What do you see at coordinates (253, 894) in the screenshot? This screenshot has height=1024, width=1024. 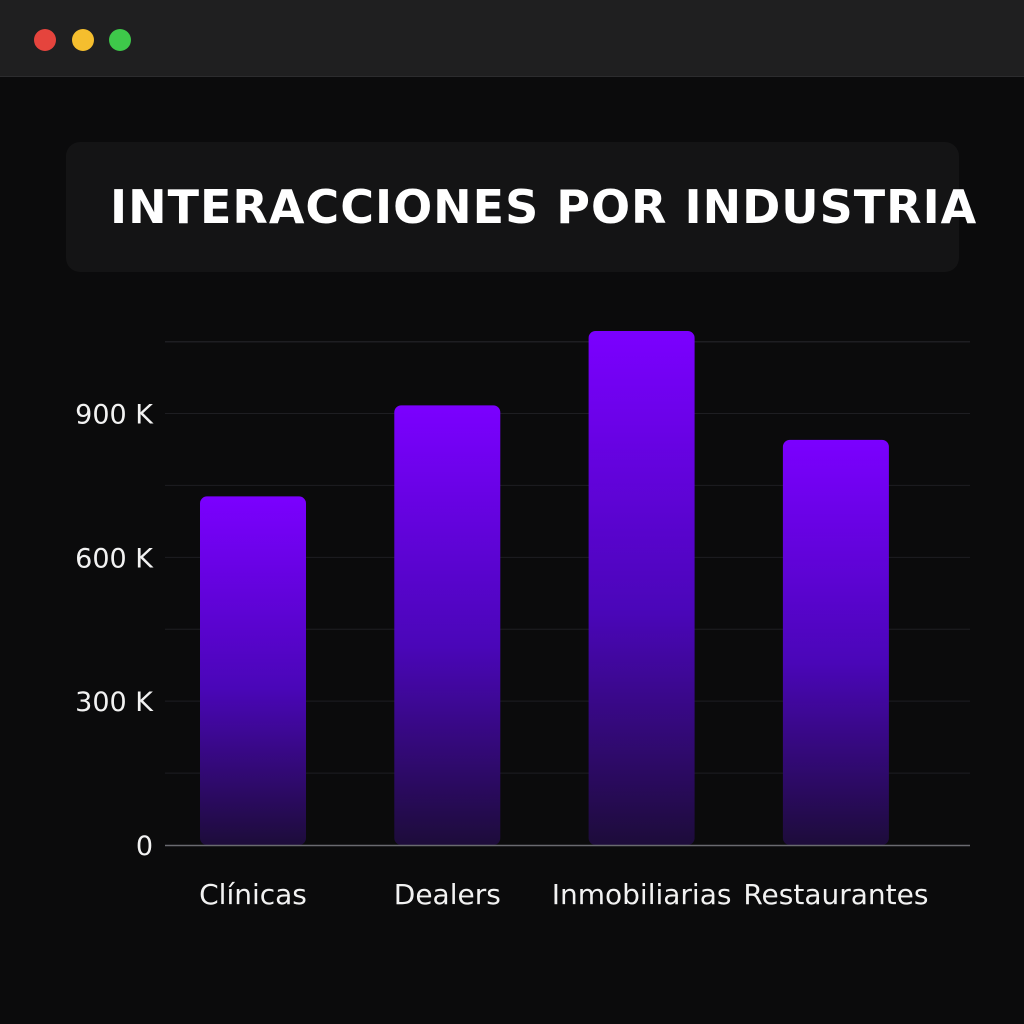 I see `x-tick-label: Clínicas` at bounding box center [253, 894].